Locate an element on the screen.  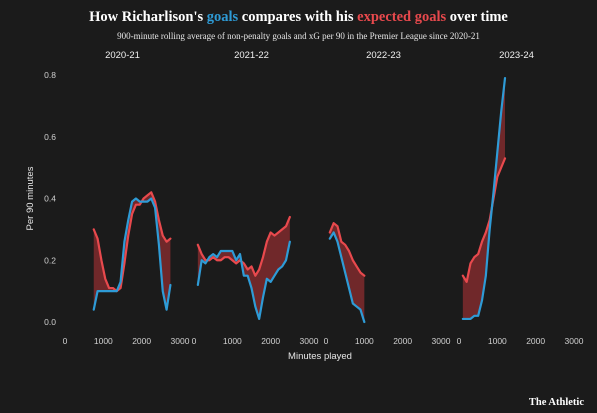
y-tick-label: 0.4 is located at coordinates (50, 199).